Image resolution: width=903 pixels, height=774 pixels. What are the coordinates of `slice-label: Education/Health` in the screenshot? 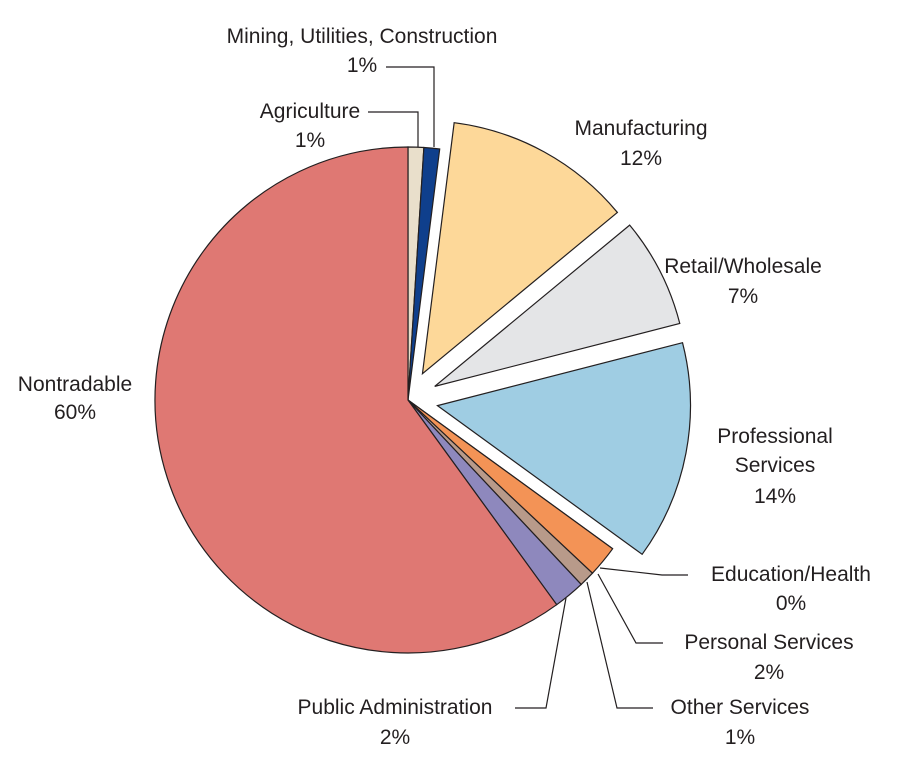 It's located at (791, 574).